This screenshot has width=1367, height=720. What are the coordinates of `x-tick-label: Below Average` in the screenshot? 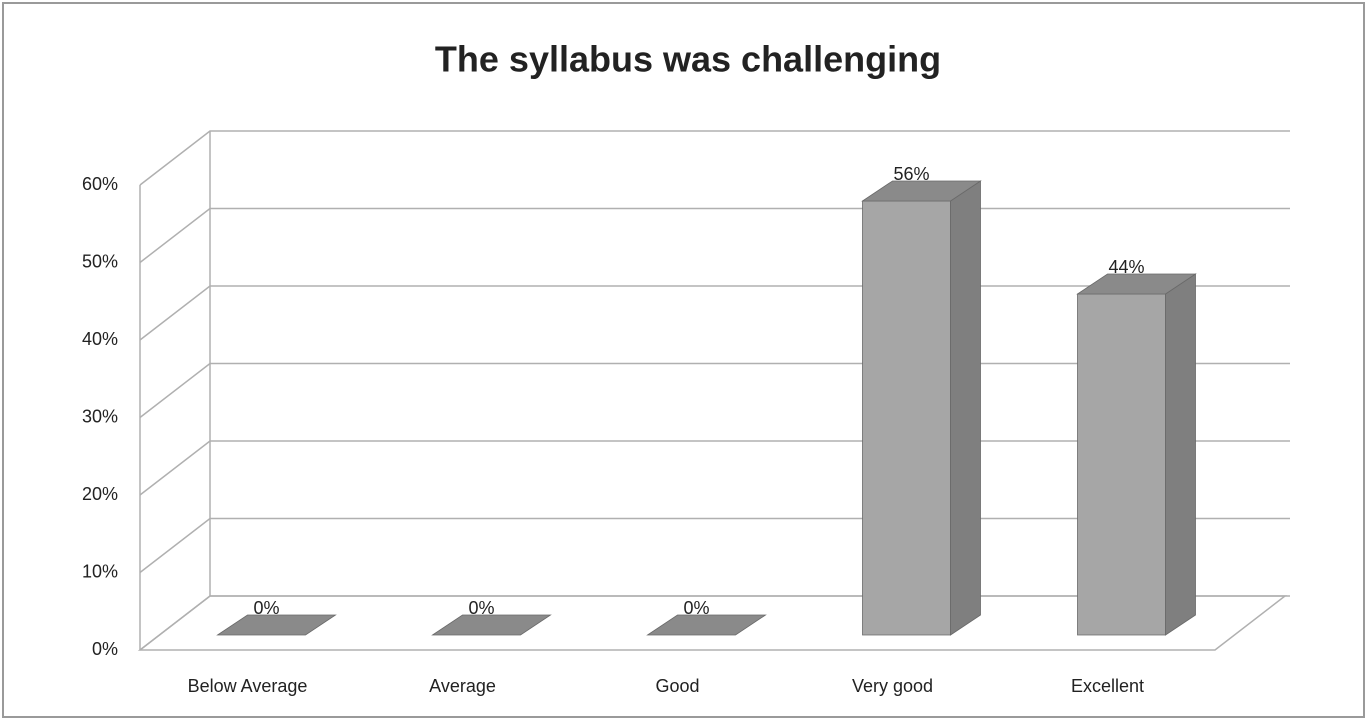 It's located at (248, 686).